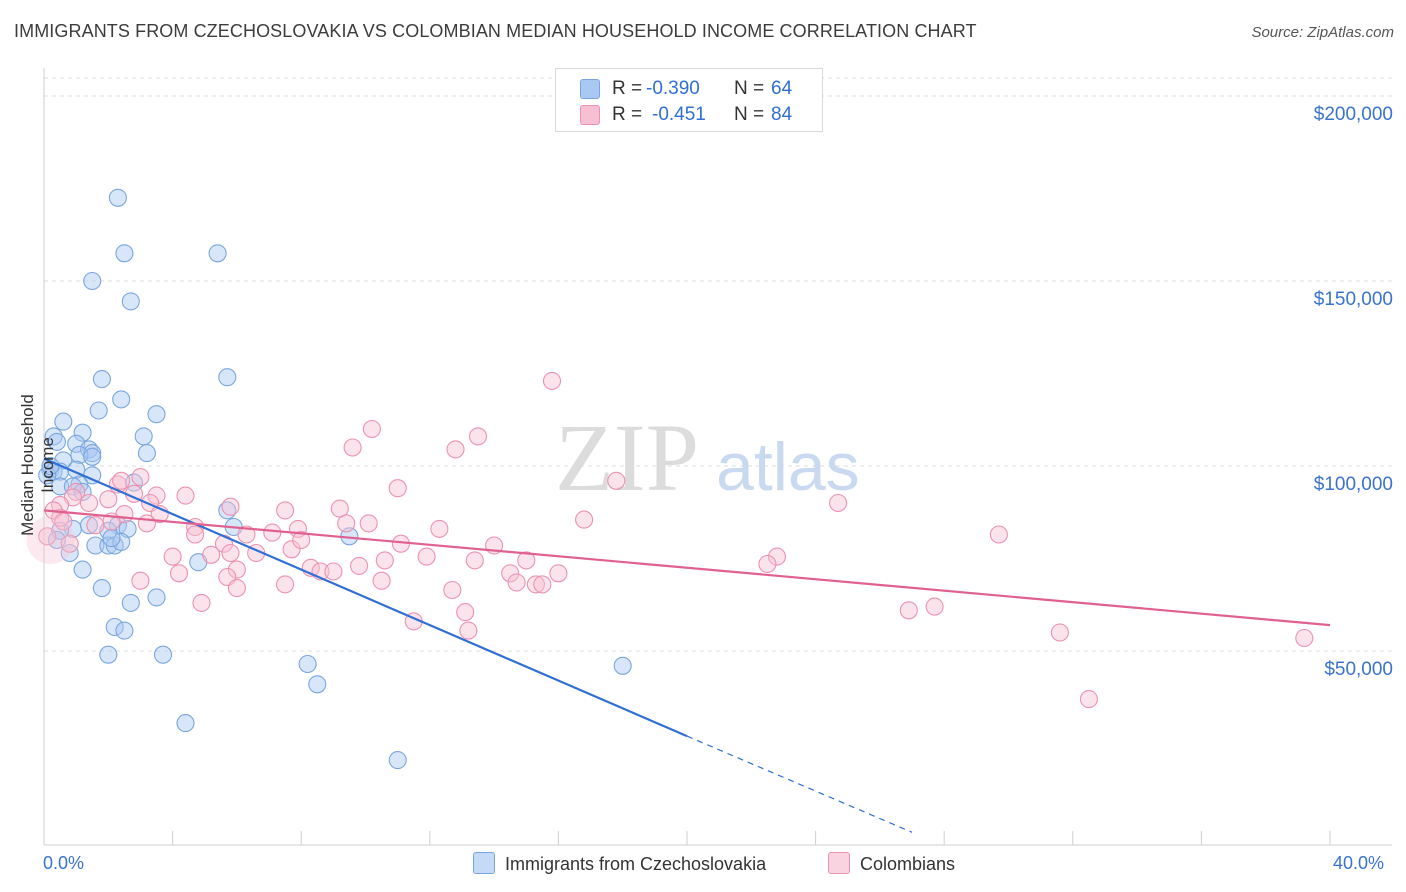 The width and height of the screenshot is (1406, 892). I want to click on legend-swatch-blue, so click(590, 89).